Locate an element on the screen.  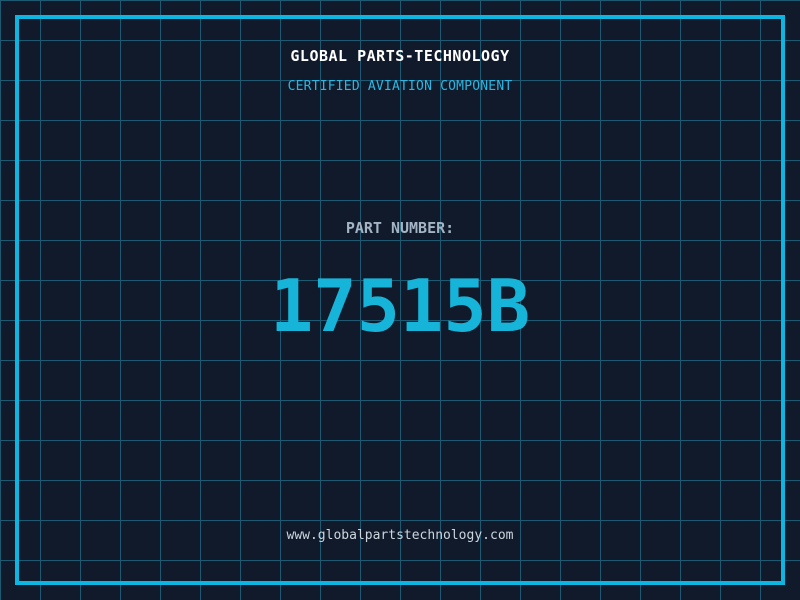
part-number-label: PART NUMBER: is located at coordinates (400, 228).